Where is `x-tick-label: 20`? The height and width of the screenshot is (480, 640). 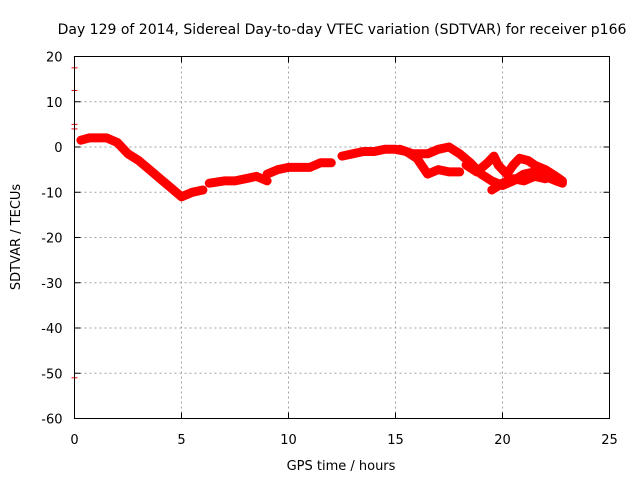
x-tick-label: 20 is located at coordinates (502, 440).